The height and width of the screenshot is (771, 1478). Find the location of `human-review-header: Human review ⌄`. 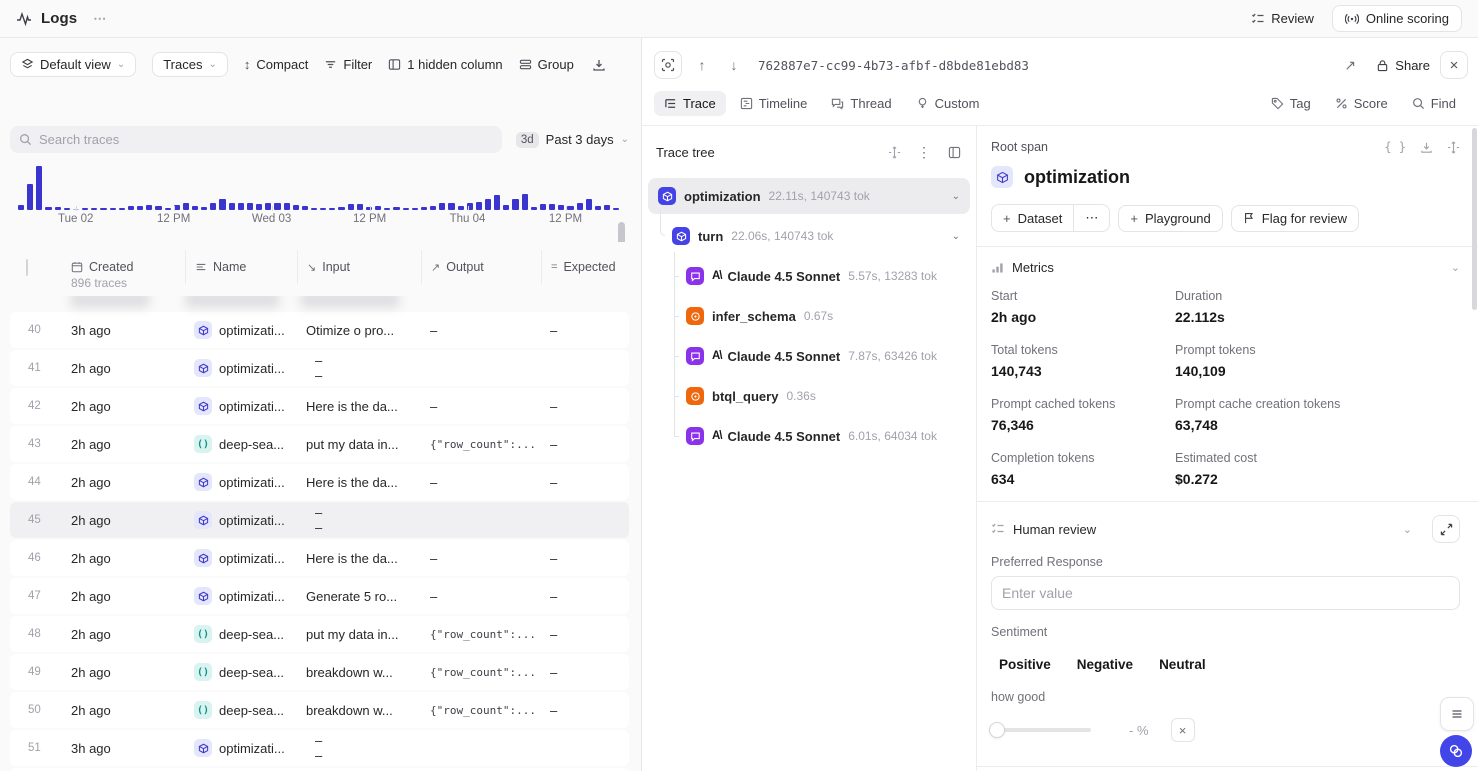

human-review-header: Human review ⌄ is located at coordinates (1225, 529).